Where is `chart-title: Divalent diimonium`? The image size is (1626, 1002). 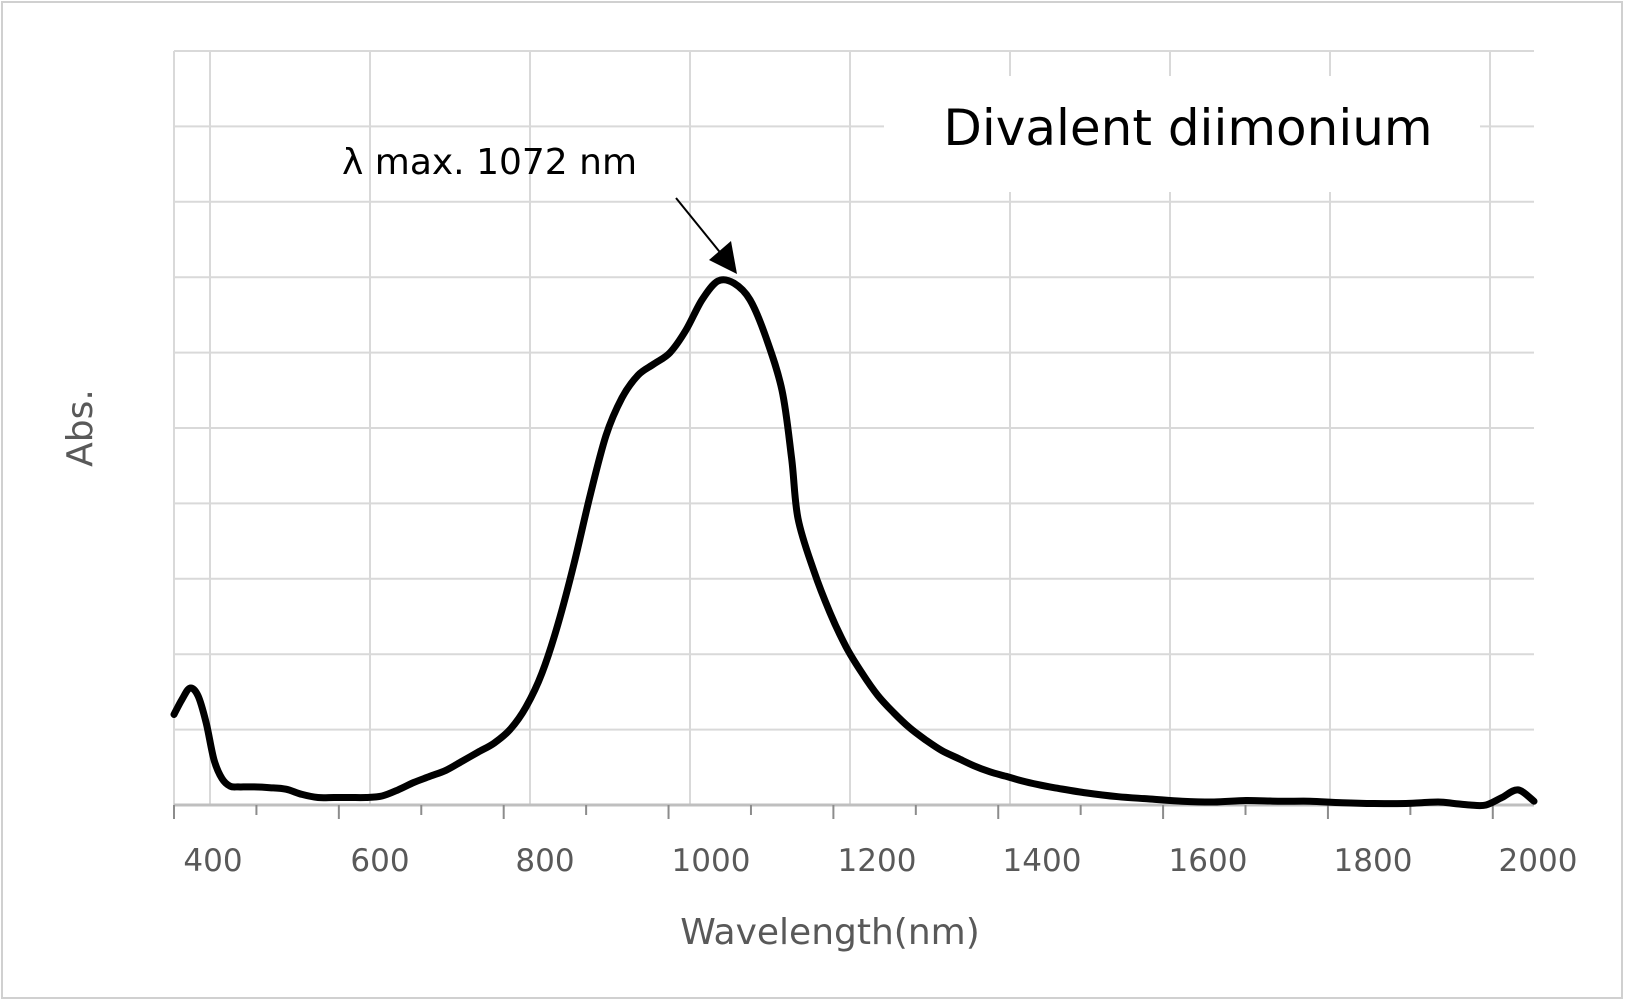
chart-title: Divalent diimonium is located at coordinates (1187, 128).